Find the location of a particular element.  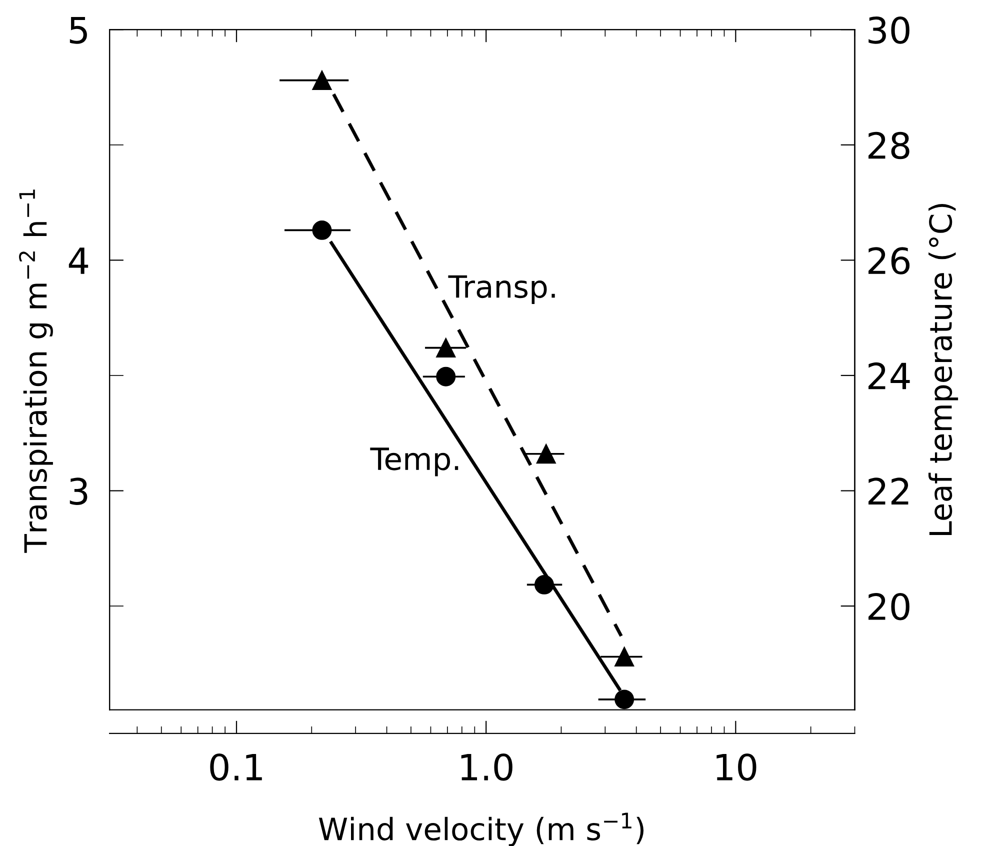

y-tick-label: 3 is located at coordinates (79, 491).